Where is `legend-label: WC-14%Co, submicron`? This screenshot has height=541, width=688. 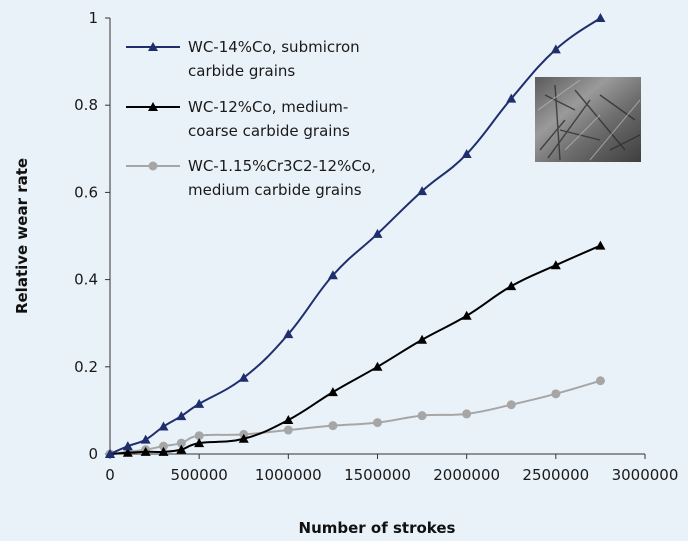 legend-label: WC-14%Co, submicron is located at coordinates (274, 47).